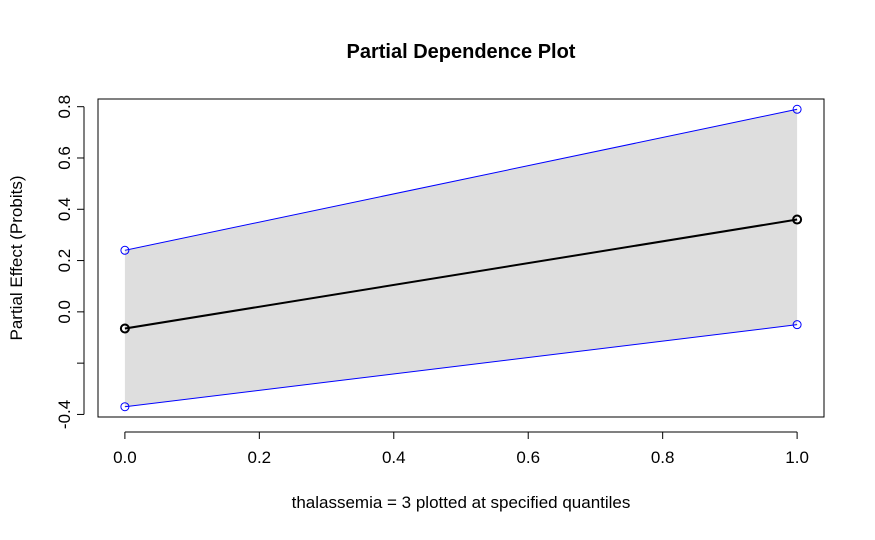  What do you see at coordinates (125, 457) in the screenshot?
I see `x-tick-label: 0.0` at bounding box center [125, 457].